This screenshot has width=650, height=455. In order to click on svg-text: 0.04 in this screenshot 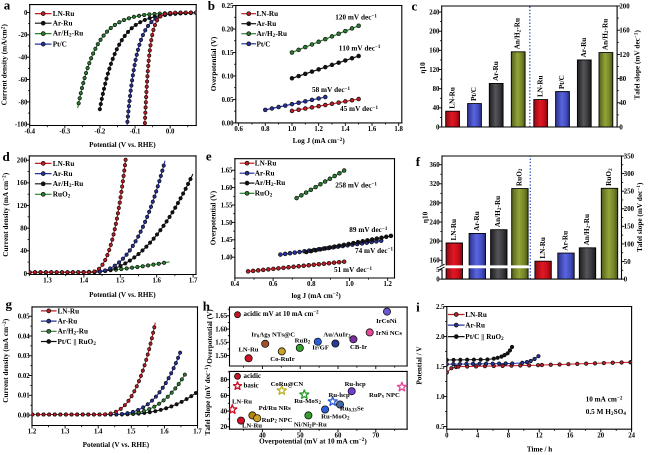, I will do `click(24, 336)`.